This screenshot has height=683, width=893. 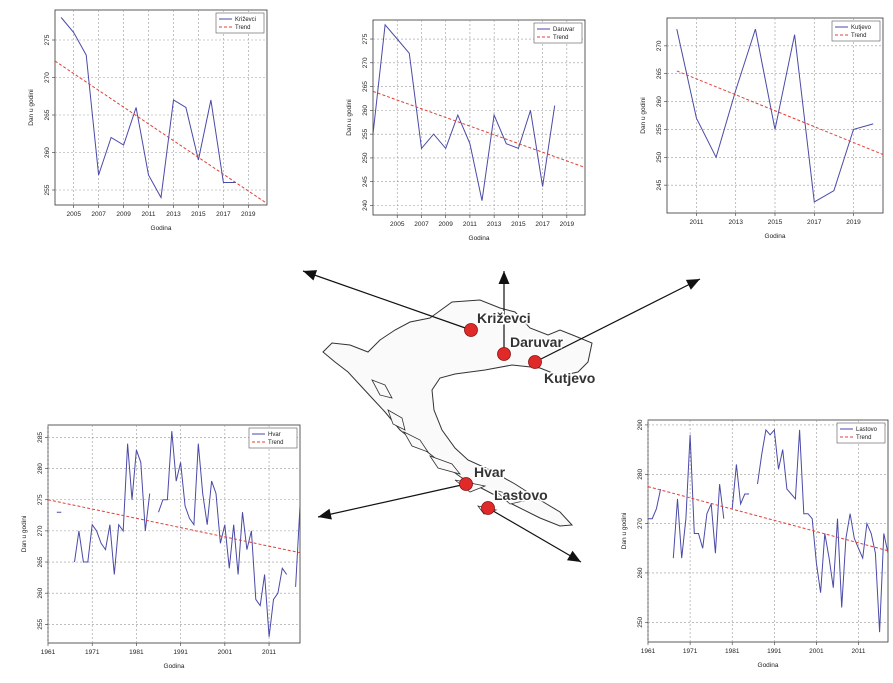 What do you see at coordinates (490, 472) in the screenshot?
I see `station-label: Hvar` at bounding box center [490, 472].